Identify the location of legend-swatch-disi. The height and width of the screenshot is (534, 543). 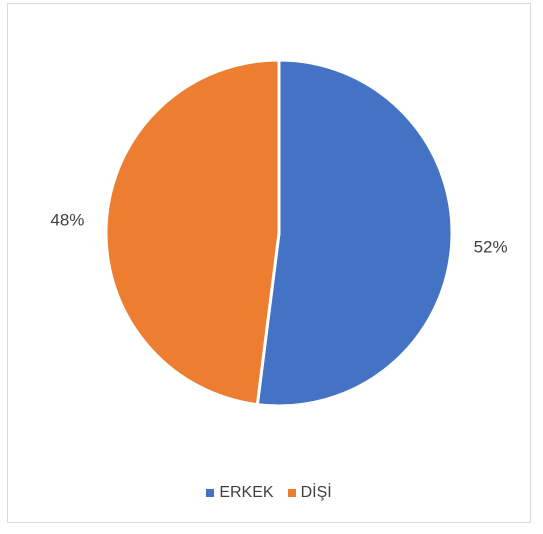
(291, 493).